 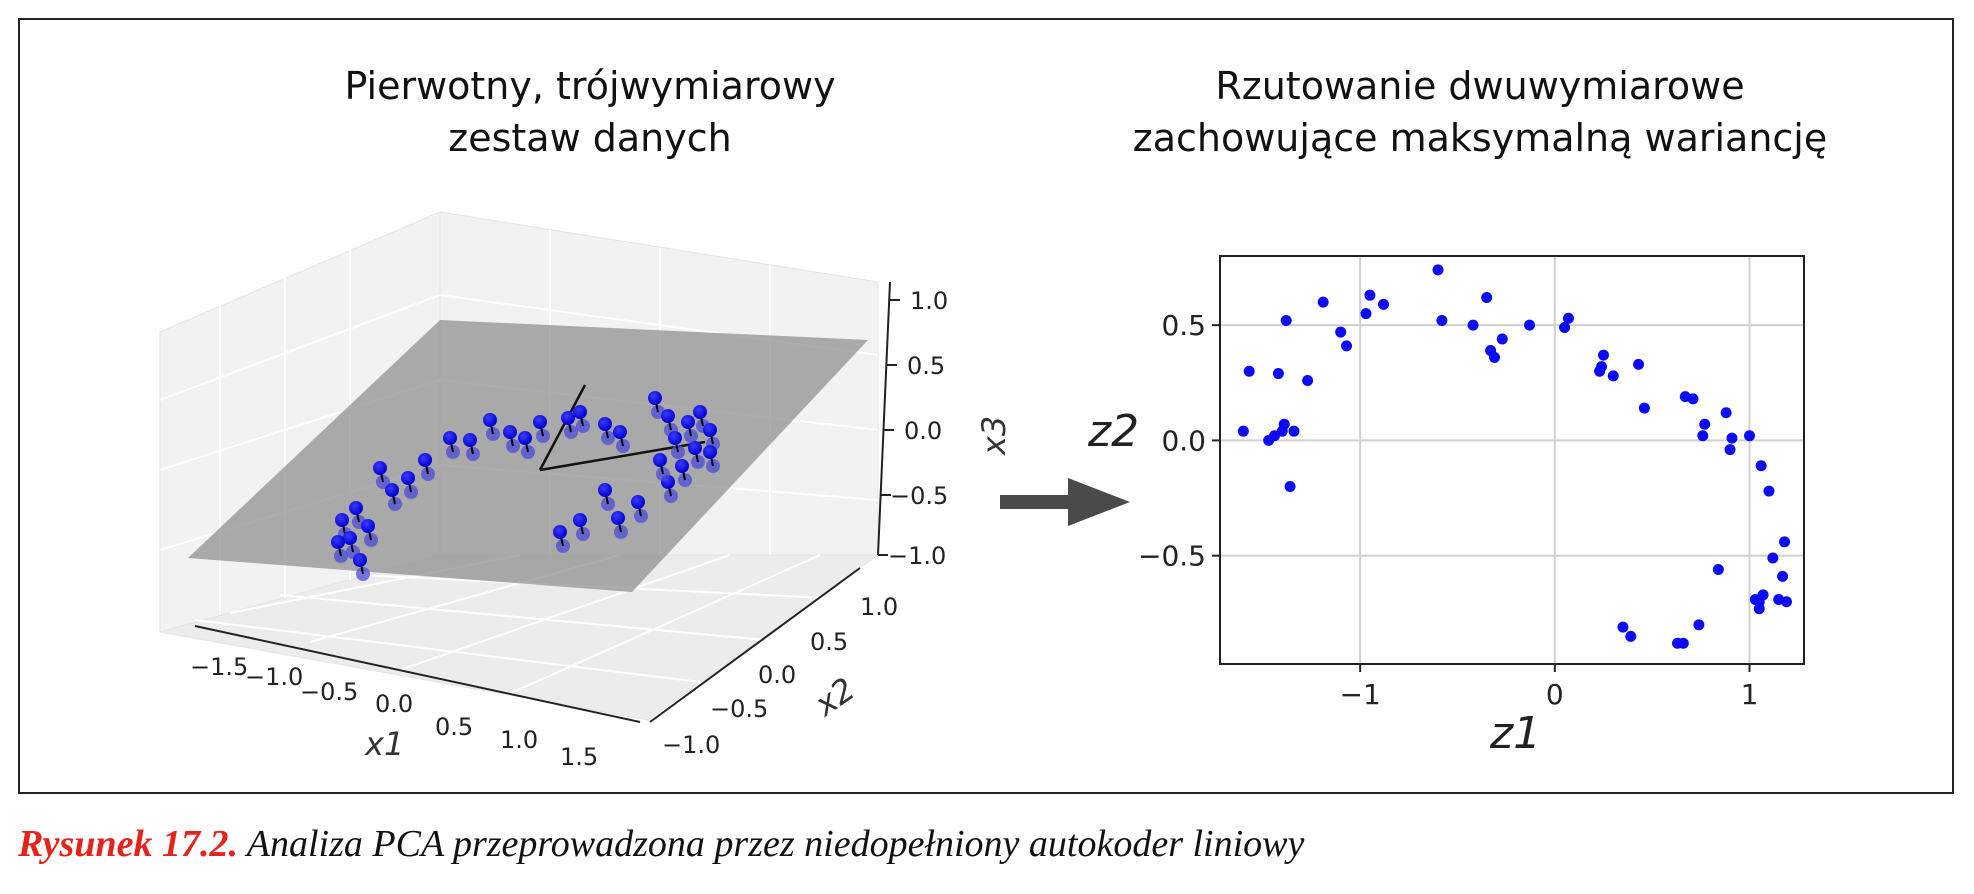 What do you see at coordinates (219, 667) in the screenshot?
I see `x-tick-label: −1.5` at bounding box center [219, 667].